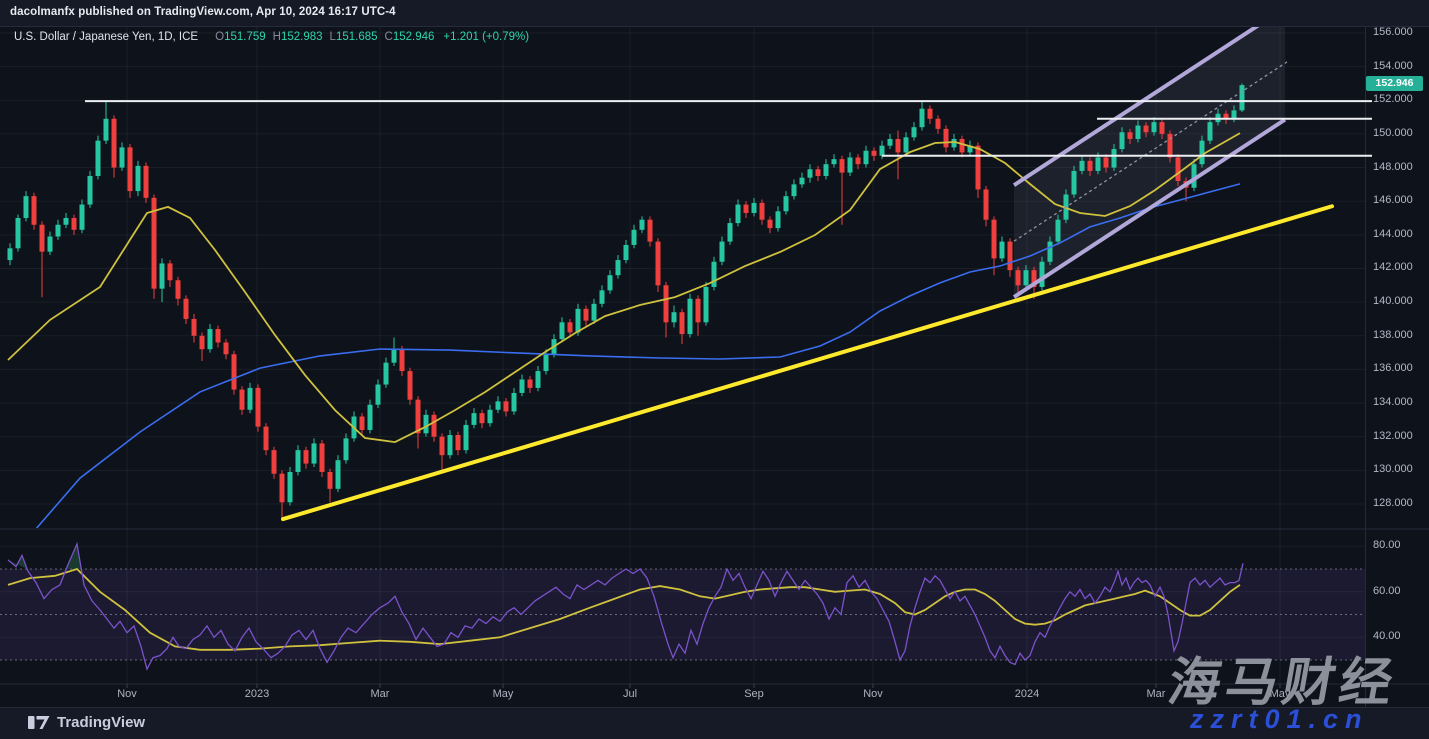 This screenshot has height=739, width=1429. I want to click on change-value: +1.201 (+0.79%), so click(486, 37).